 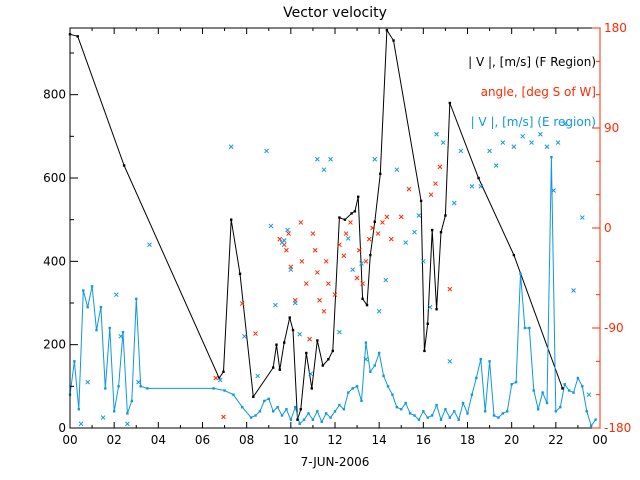 What do you see at coordinates (202, 440) in the screenshot?
I see `x-tick-label: 06` at bounding box center [202, 440].